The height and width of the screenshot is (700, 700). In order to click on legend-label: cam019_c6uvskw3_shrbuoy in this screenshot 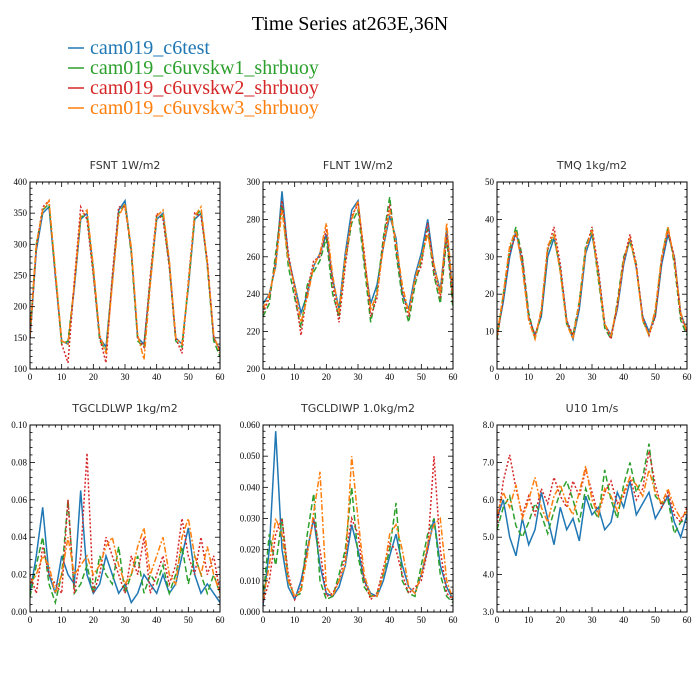, I will do `click(204, 108)`.